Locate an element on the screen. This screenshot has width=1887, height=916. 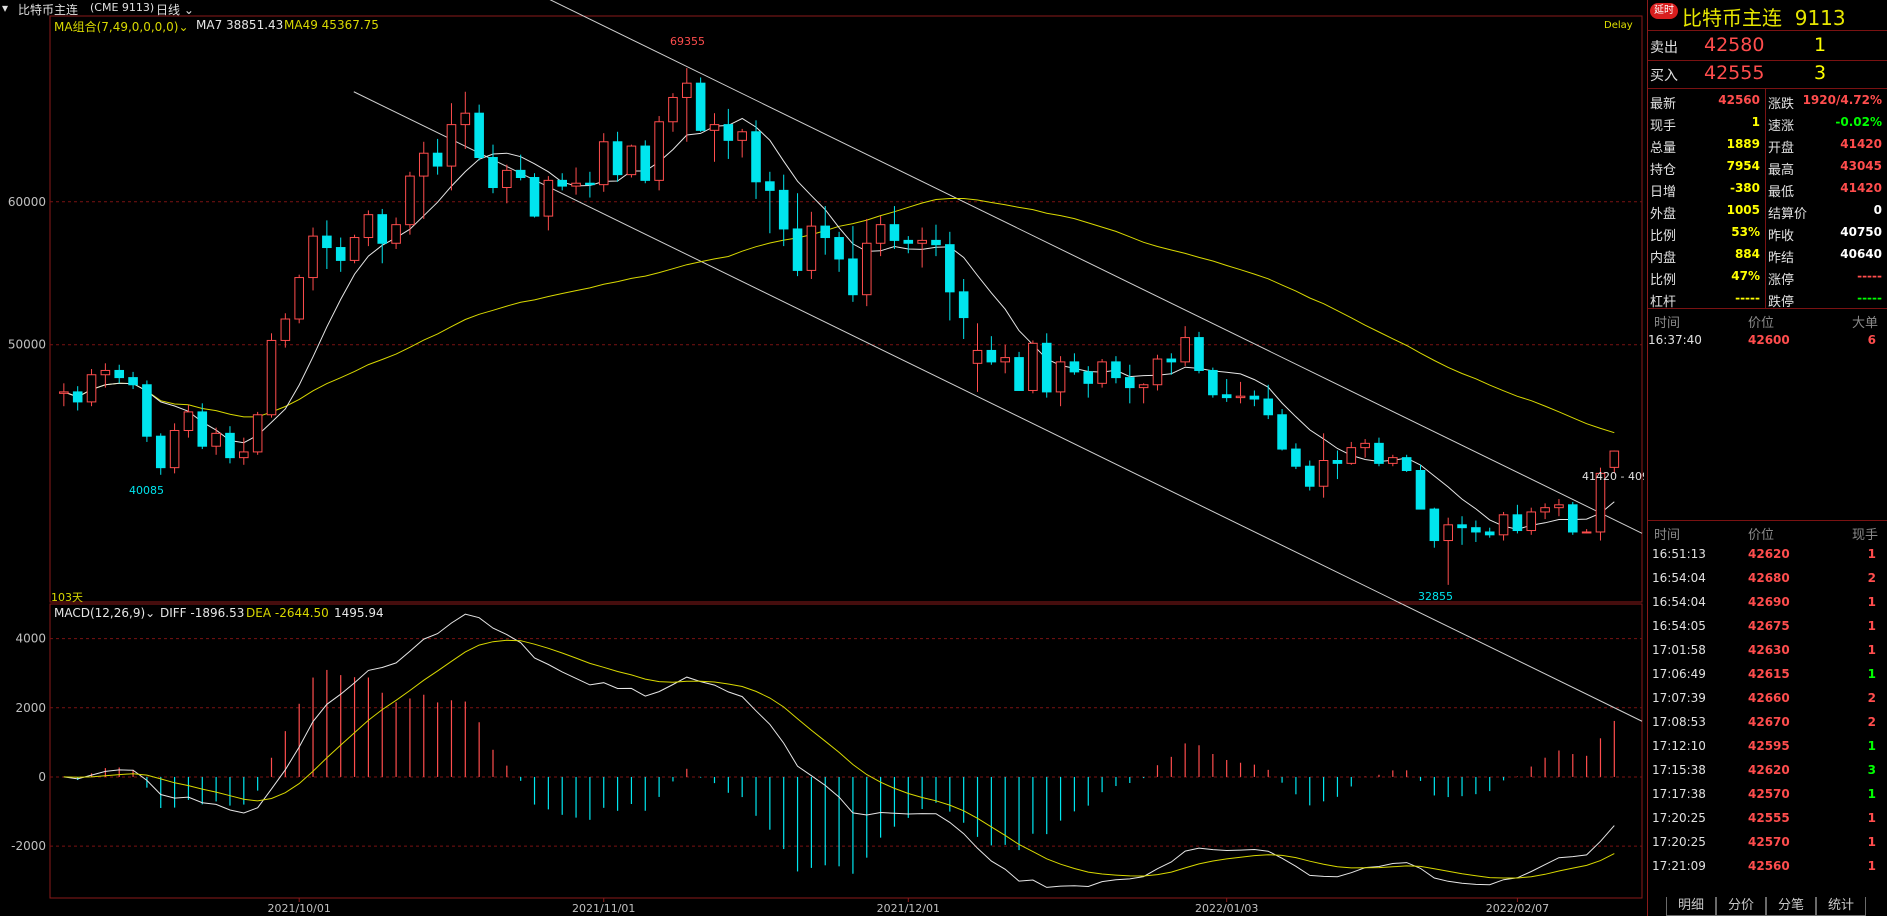
low-price-label-left: 40085 is located at coordinates (146, 490).